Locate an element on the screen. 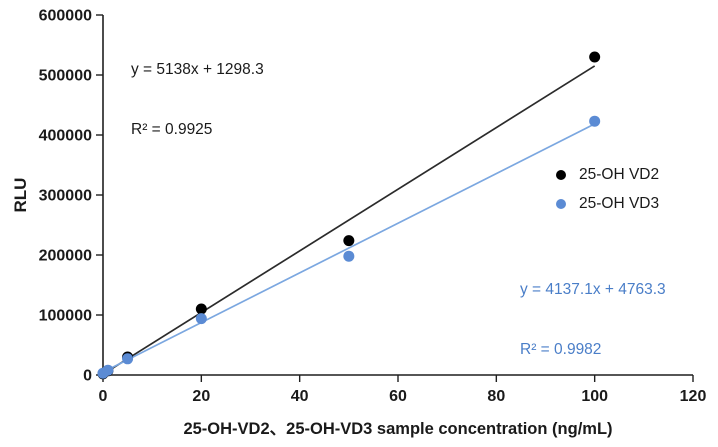 This screenshot has width=718, height=447. legend-item-vd2: 25-OH VD2 is located at coordinates (607, 175).